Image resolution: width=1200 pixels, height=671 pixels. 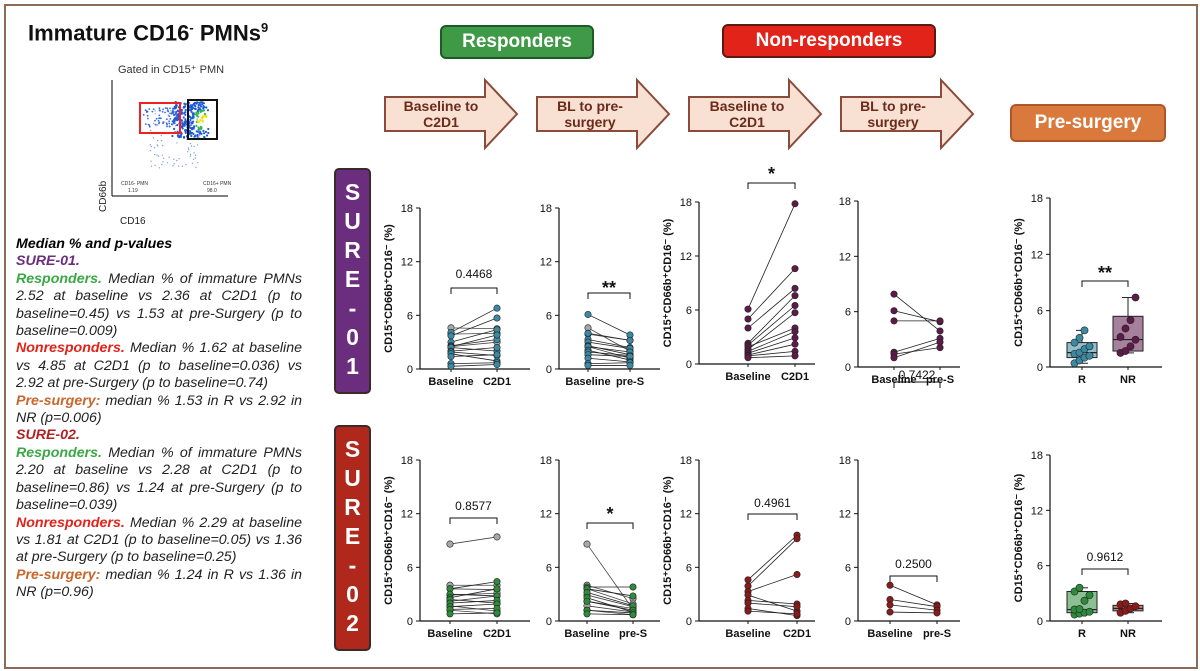 What do you see at coordinates (212, 191) in the screenshot?
I see `svg-text: 98.0` at bounding box center [212, 191].